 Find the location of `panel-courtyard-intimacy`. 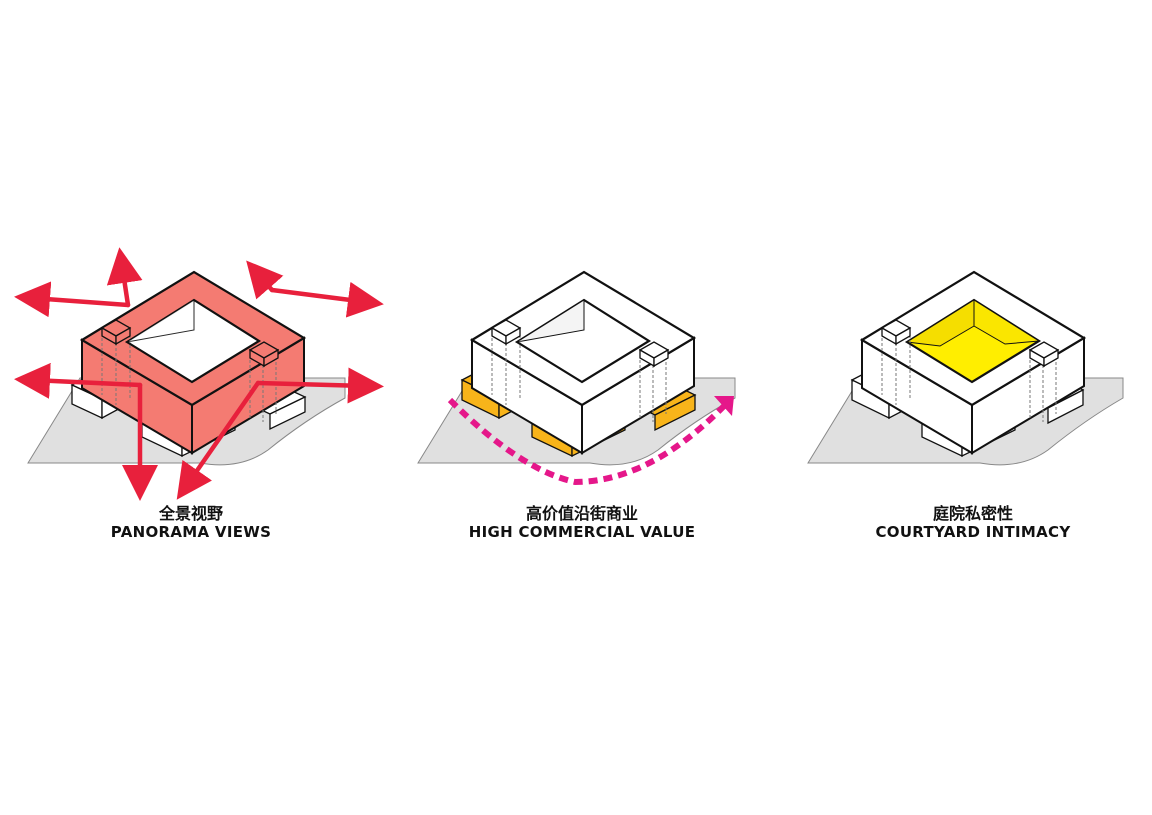

panel-courtyard-intimacy is located at coordinates (965, 368).